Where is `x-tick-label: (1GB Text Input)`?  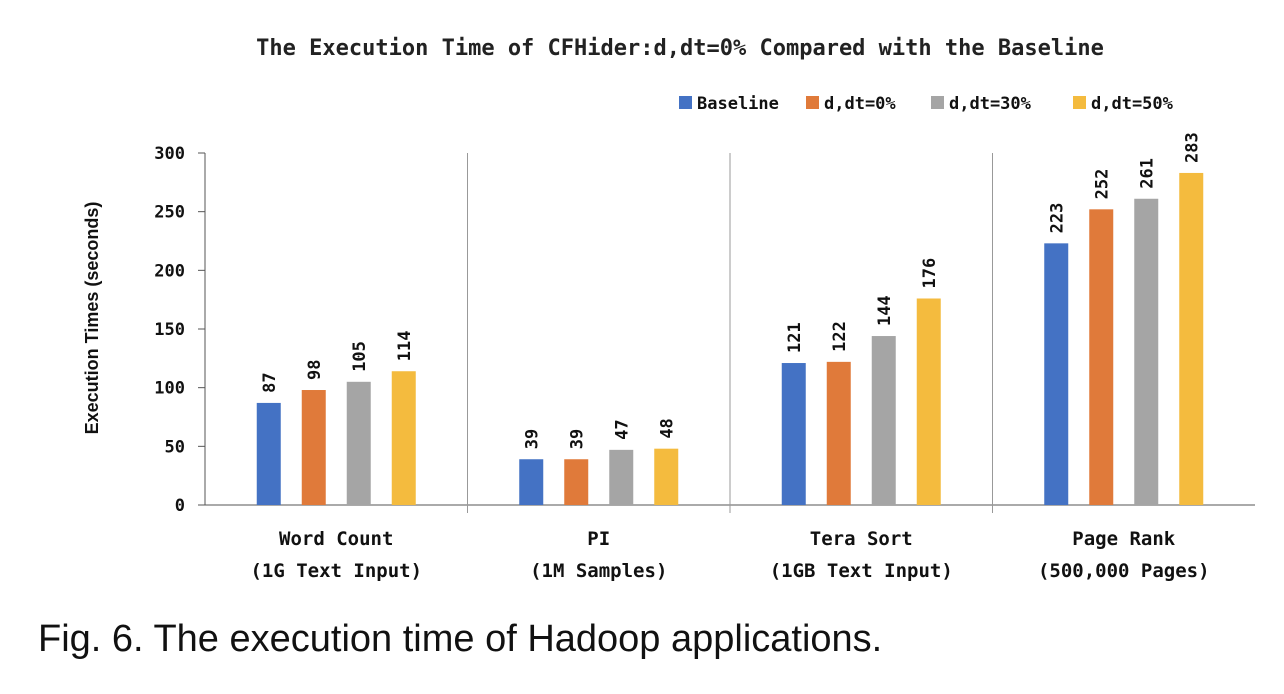 x-tick-label: (1GB Text Input) is located at coordinates (861, 571).